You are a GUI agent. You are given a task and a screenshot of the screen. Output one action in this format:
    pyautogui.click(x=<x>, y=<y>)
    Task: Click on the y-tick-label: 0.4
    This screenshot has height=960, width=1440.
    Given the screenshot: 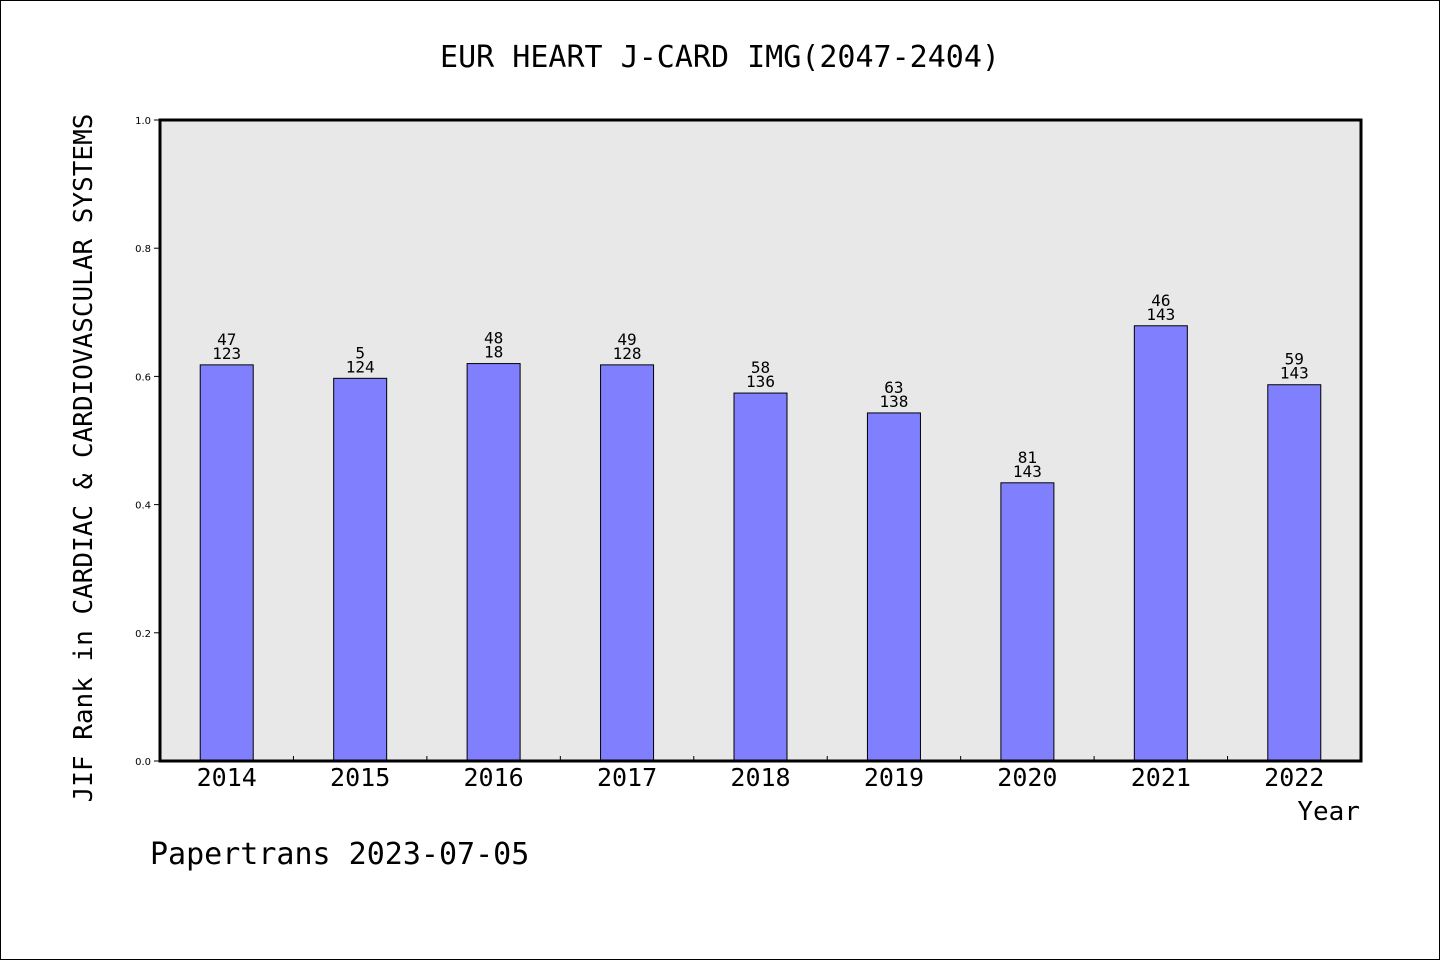 What is the action you would take?
    pyautogui.click(x=143, y=506)
    